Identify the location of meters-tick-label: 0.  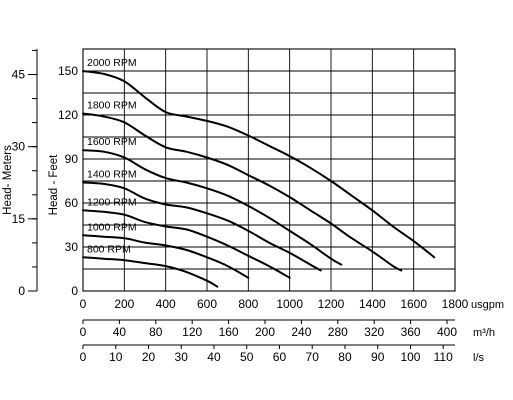
(21, 291).